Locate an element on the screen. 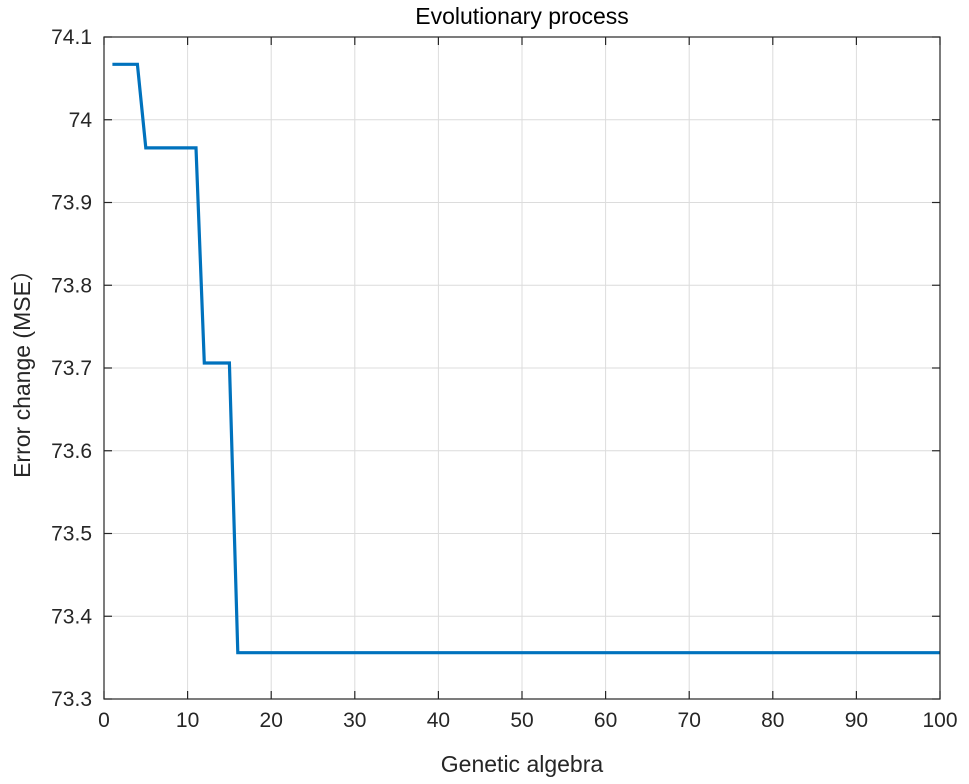  x-tick-label: 30 is located at coordinates (354, 720).